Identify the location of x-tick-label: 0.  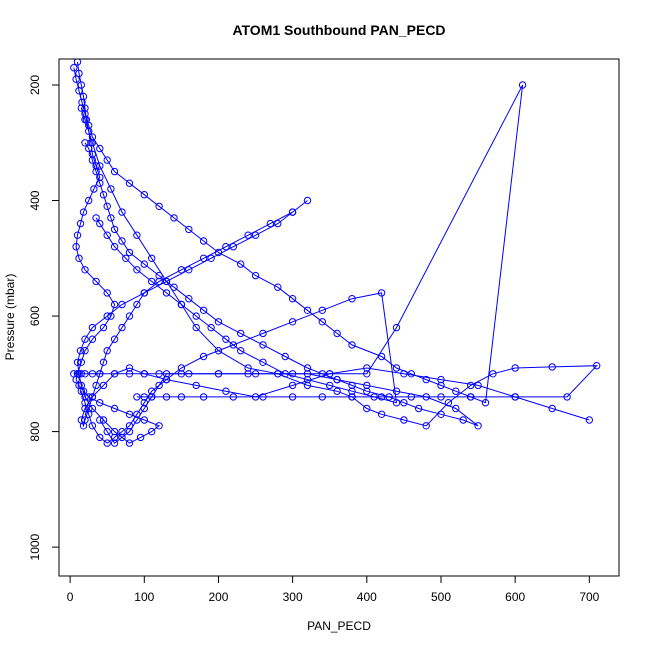
(70, 597).